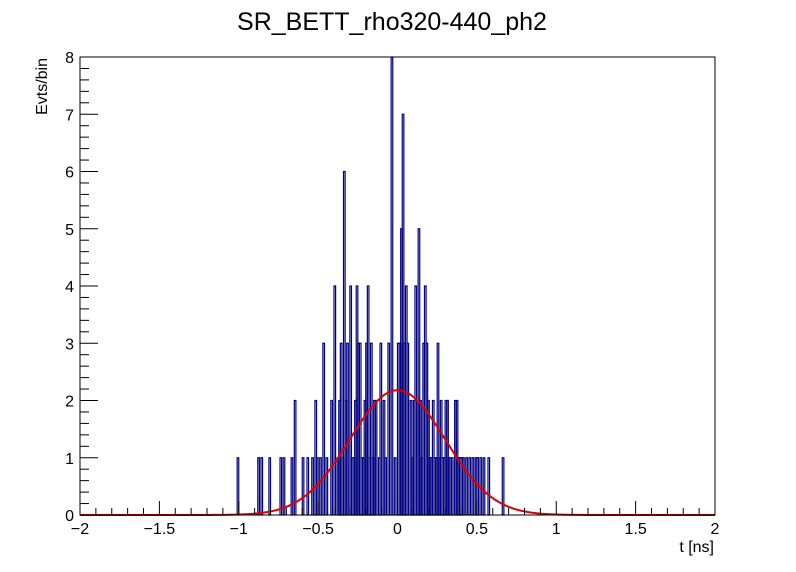 This screenshot has width=796, height=572. What do you see at coordinates (69, 402) in the screenshot?
I see `y-tick-label: 2` at bounding box center [69, 402].